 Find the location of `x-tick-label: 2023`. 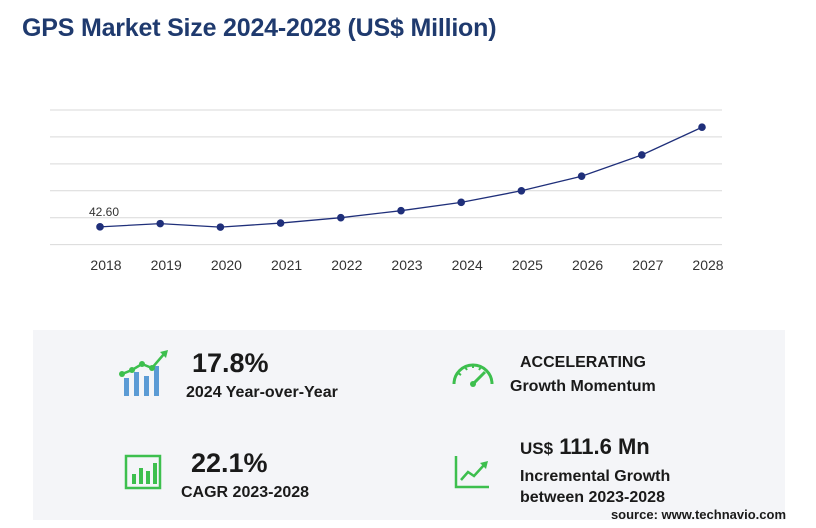

x-tick-label: 2023 is located at coordinates (406, 265).